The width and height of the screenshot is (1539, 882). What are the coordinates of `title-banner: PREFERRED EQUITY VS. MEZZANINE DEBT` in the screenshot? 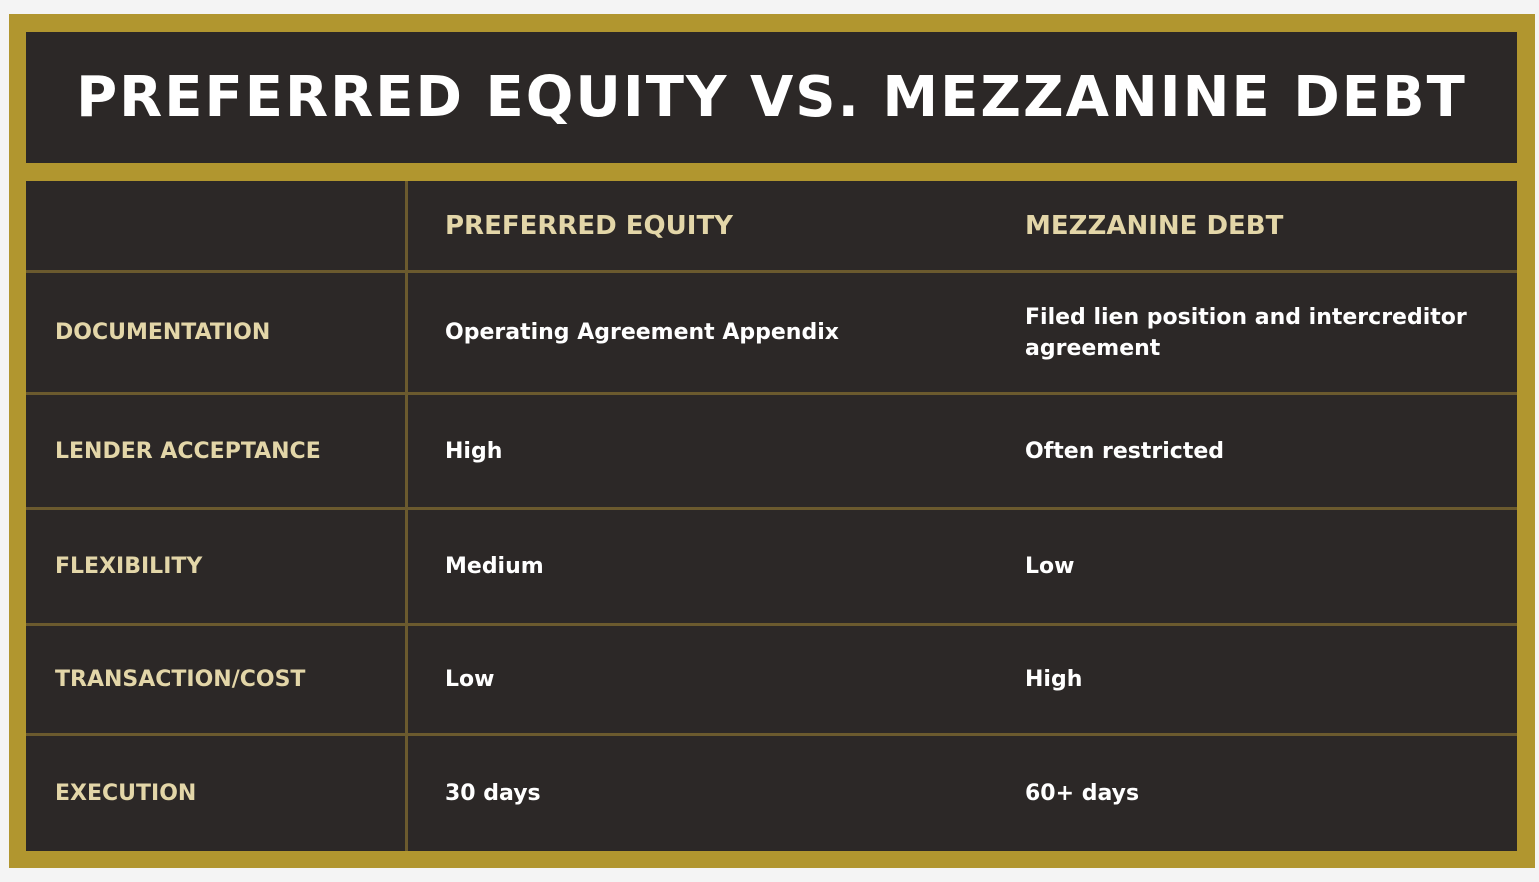 It's located at (771, 97).